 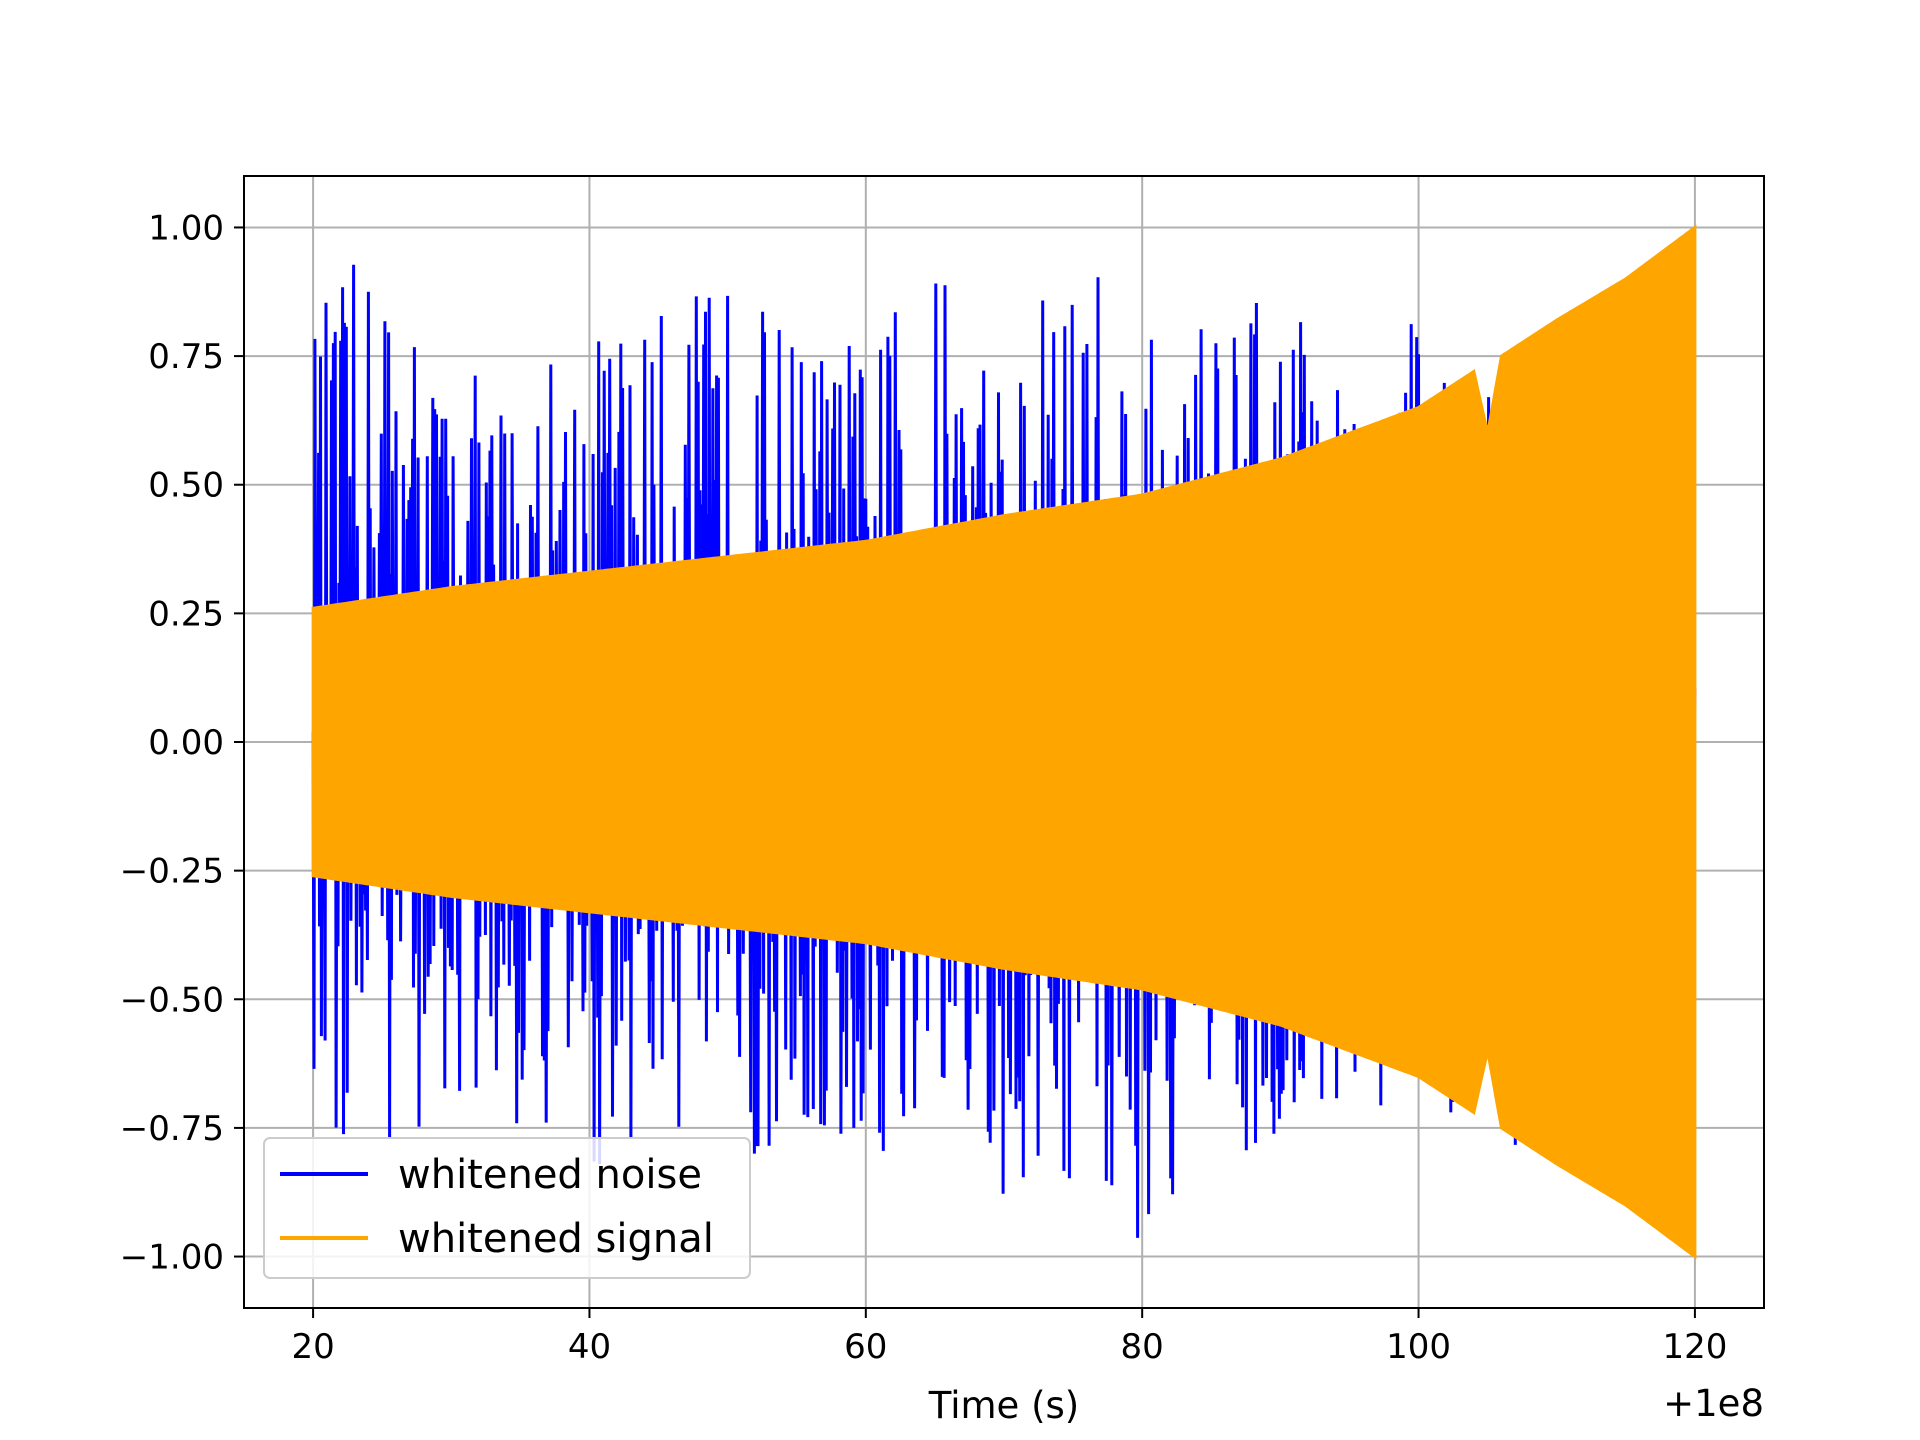 I want to click on x-tick-label-4: 100, so click(x=1418, y=1347).